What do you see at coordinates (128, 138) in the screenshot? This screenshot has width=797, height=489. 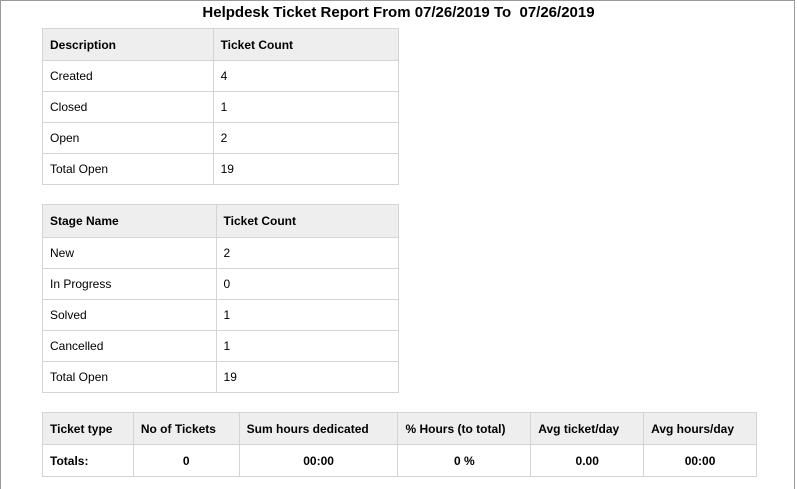 I see `row-label: Open` at bounding box center [128, 138].